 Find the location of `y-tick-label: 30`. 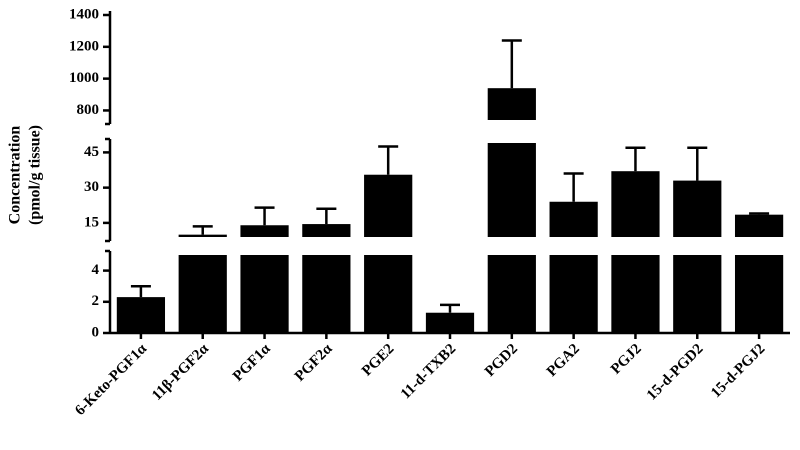

y-tick-label: 30 is located at coordinates (91, 187).